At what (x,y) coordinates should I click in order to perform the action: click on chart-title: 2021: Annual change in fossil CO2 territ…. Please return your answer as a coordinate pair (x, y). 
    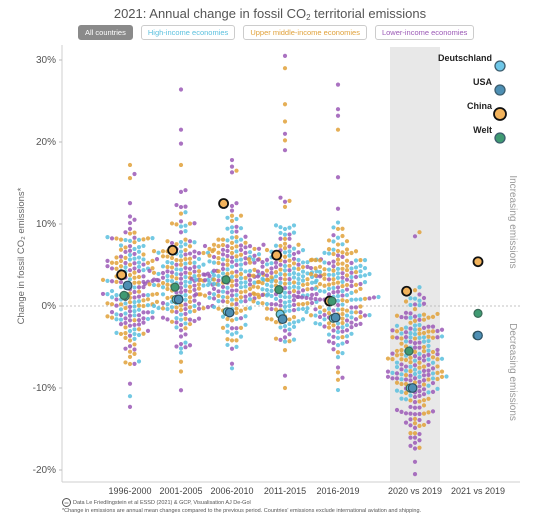
    Looking at the image, I should click on (270, 14).